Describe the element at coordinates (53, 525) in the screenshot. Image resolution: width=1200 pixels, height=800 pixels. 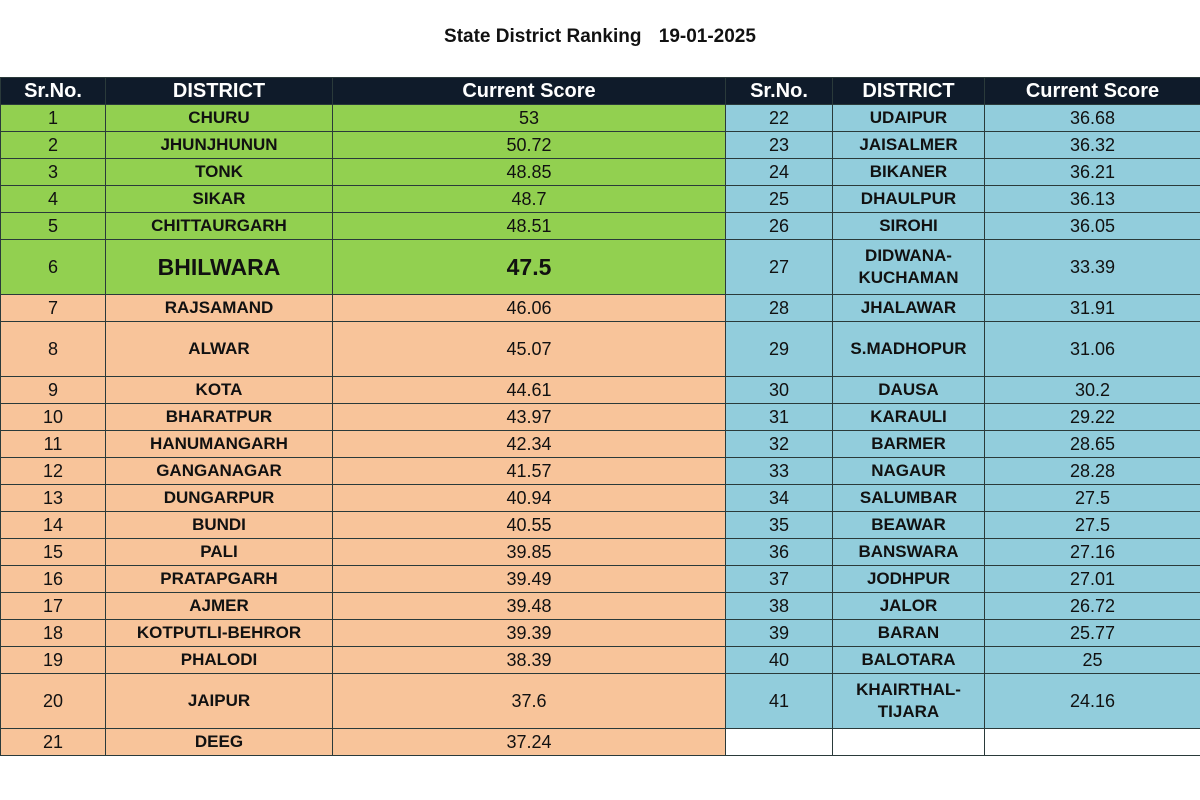
I see `left-sr-cell: 14` at that location.